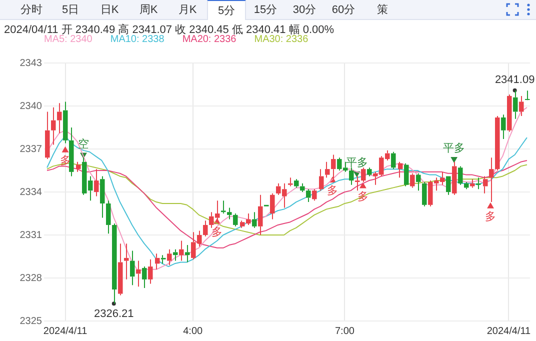 The width and height of the screenshot is (536, 341). What do you see at coordinates (32, 10) in the screenshot?
I see `text: 分时` at bounding box center [32, 10].